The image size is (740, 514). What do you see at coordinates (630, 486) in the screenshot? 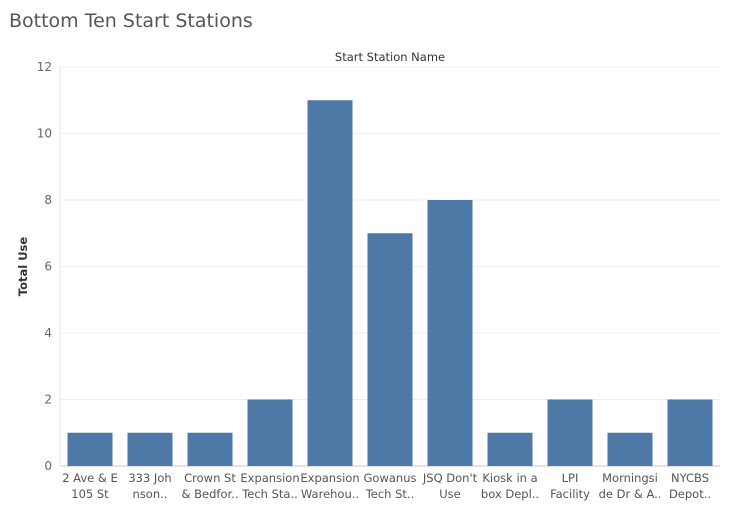
I see `x-category-label: Morningsi de Dr & A..` at bounding box center [630, 486].